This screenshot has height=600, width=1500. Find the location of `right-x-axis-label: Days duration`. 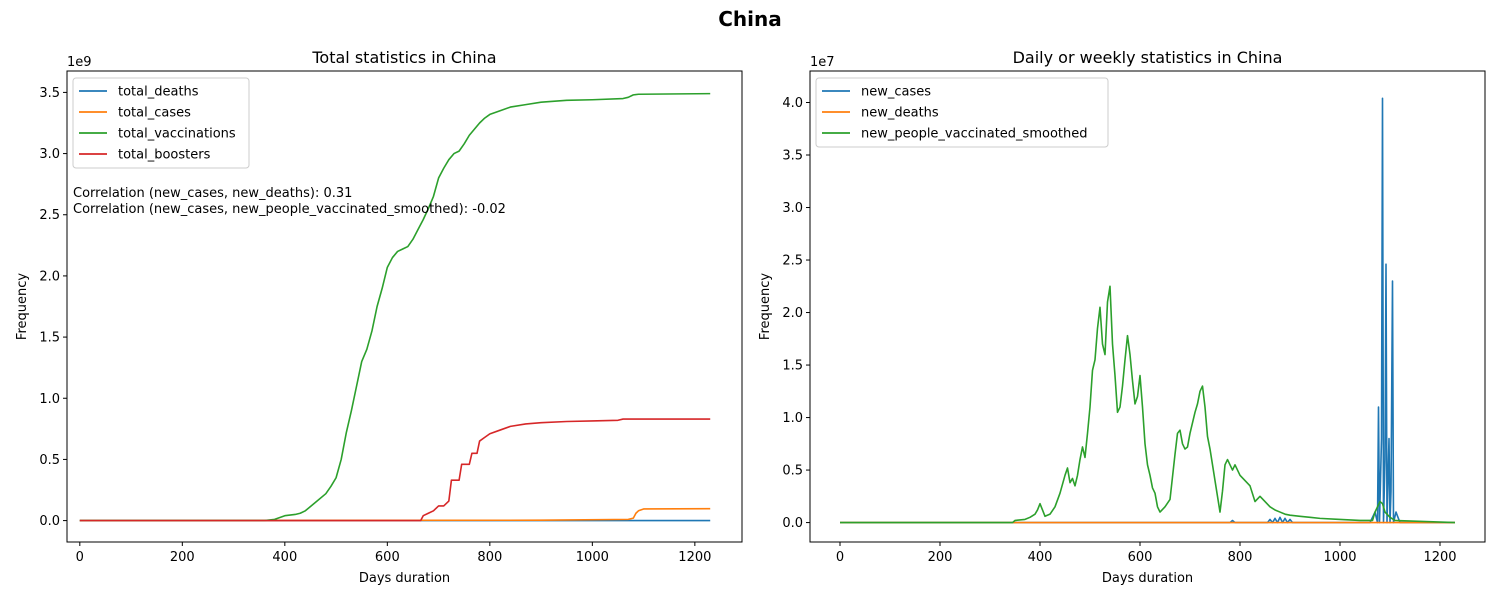

right-x-axis-label: Days duration is located at coordinates (1147, 578).